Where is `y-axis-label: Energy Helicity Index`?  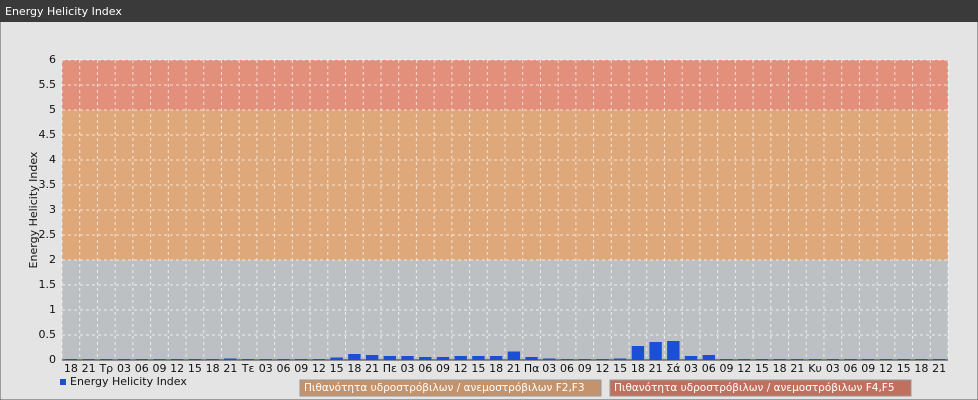 y-axis-label: Energy Helicity Index is located at coordinates (33, 209).